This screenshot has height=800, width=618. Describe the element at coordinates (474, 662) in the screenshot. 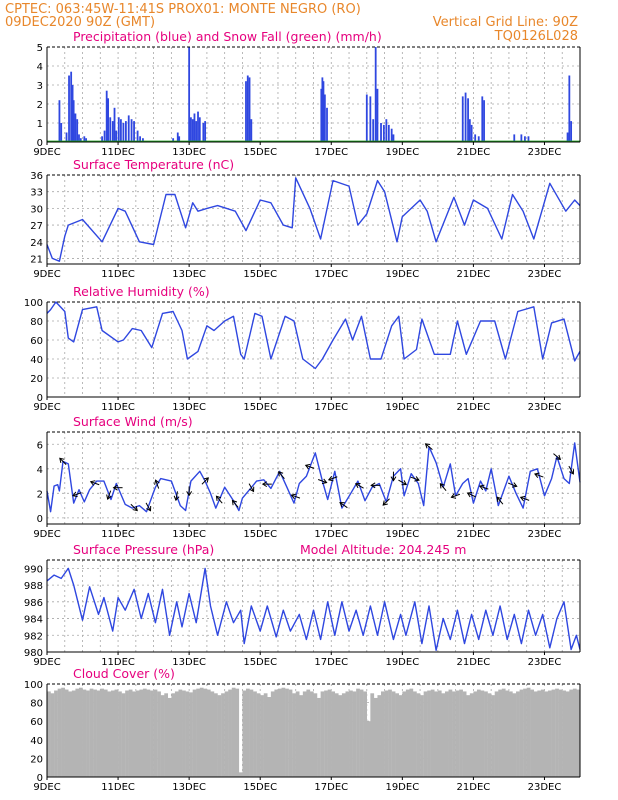

I see `pressure-xtick-6: 21DEC` at that location.